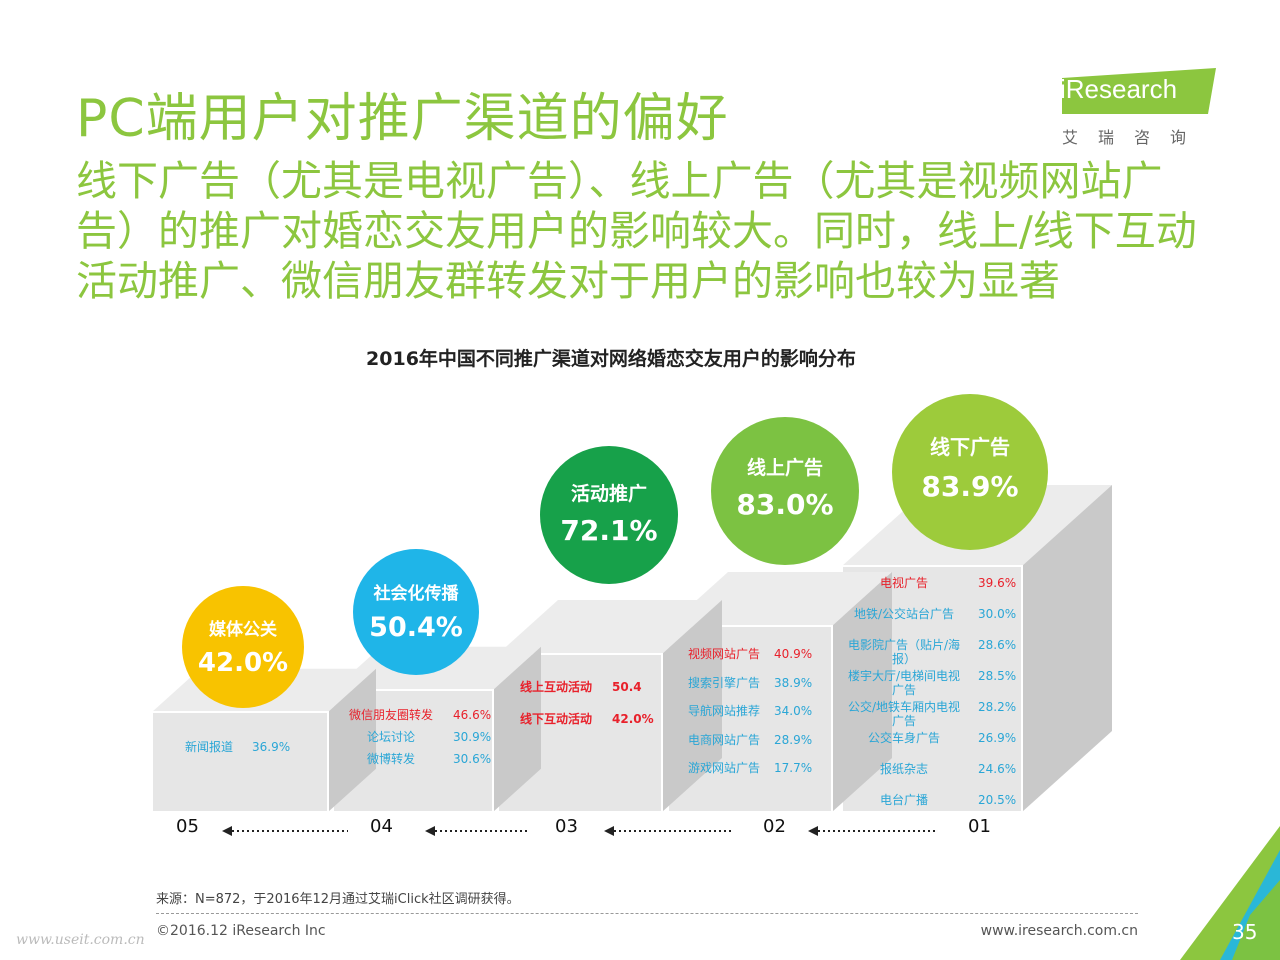  What do you see at coordinates (903, 769) in the screenshot?
I see `channel-item-name: 报纸杂志` at bounding box center [903, 769].